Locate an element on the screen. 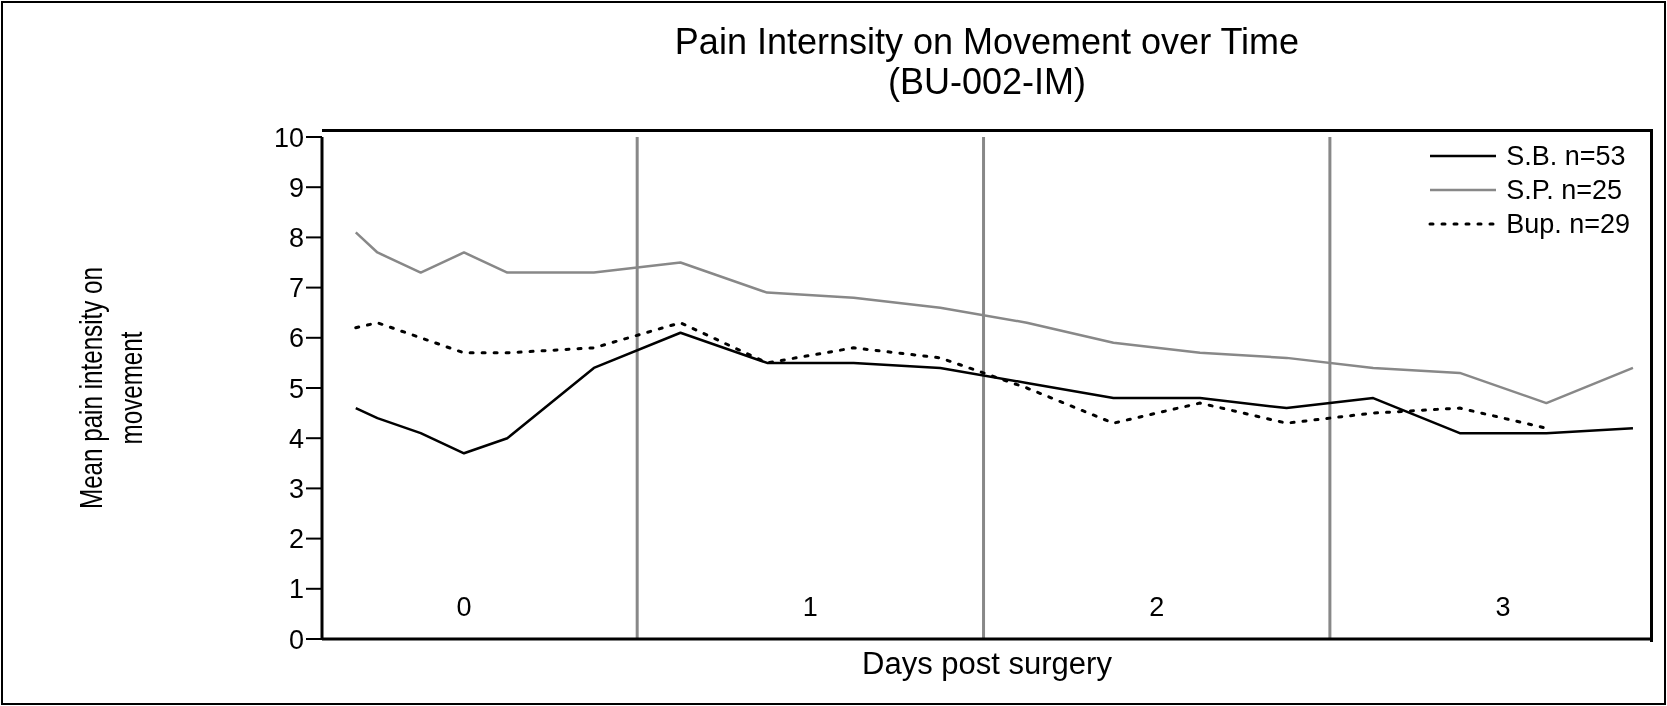 Image resolution: width=1667 pixels, height=706 pixels. y-tick-label: 8 is located at coordinates (296, 237).